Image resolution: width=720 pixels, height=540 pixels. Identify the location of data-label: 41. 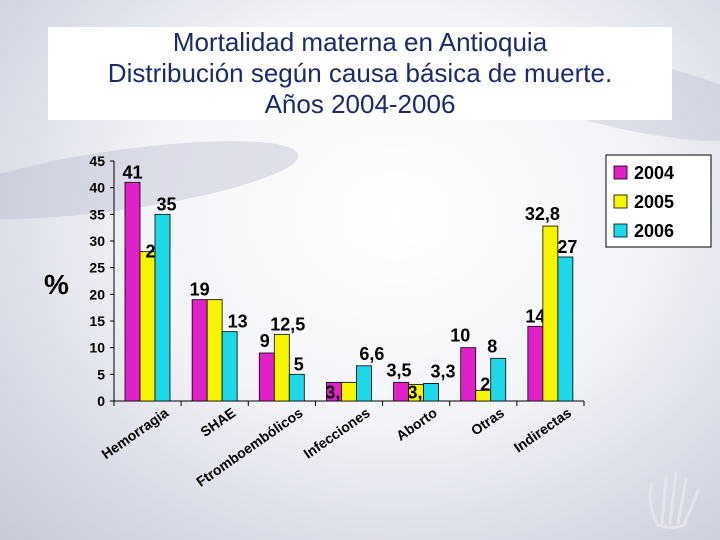
(132, 172).